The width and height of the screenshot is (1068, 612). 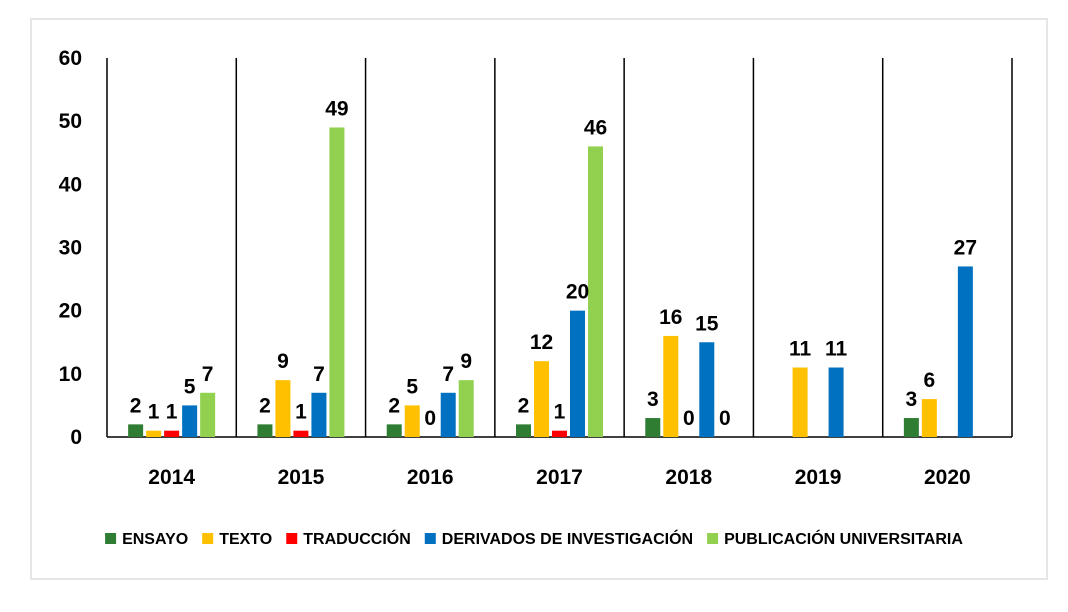 What do you see at coordinates (70, 121) in the screenshot?
I see `y-tick-label: 50` at bounding box center [70, 121].